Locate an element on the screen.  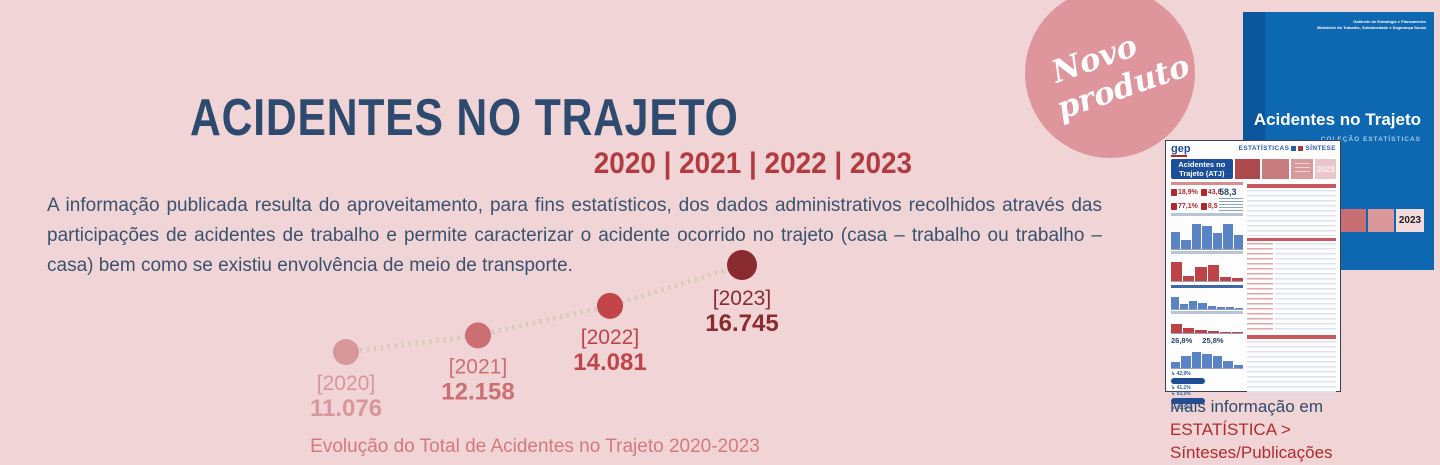
trend-dotted-line is located at coordinates (544, 308).